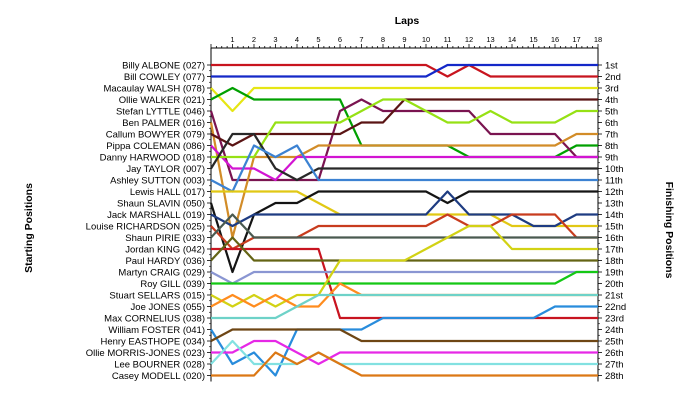  Describe the element at coordinates (614, 238) in the screenshot. I see `finishing-position-label: 16th` at that location.